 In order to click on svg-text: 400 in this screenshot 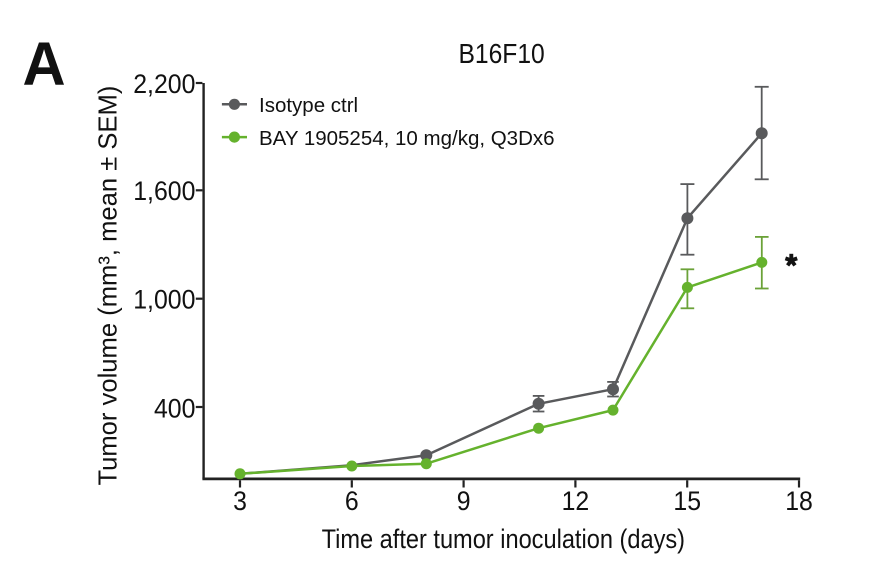, I will do `click(174, 408)`.